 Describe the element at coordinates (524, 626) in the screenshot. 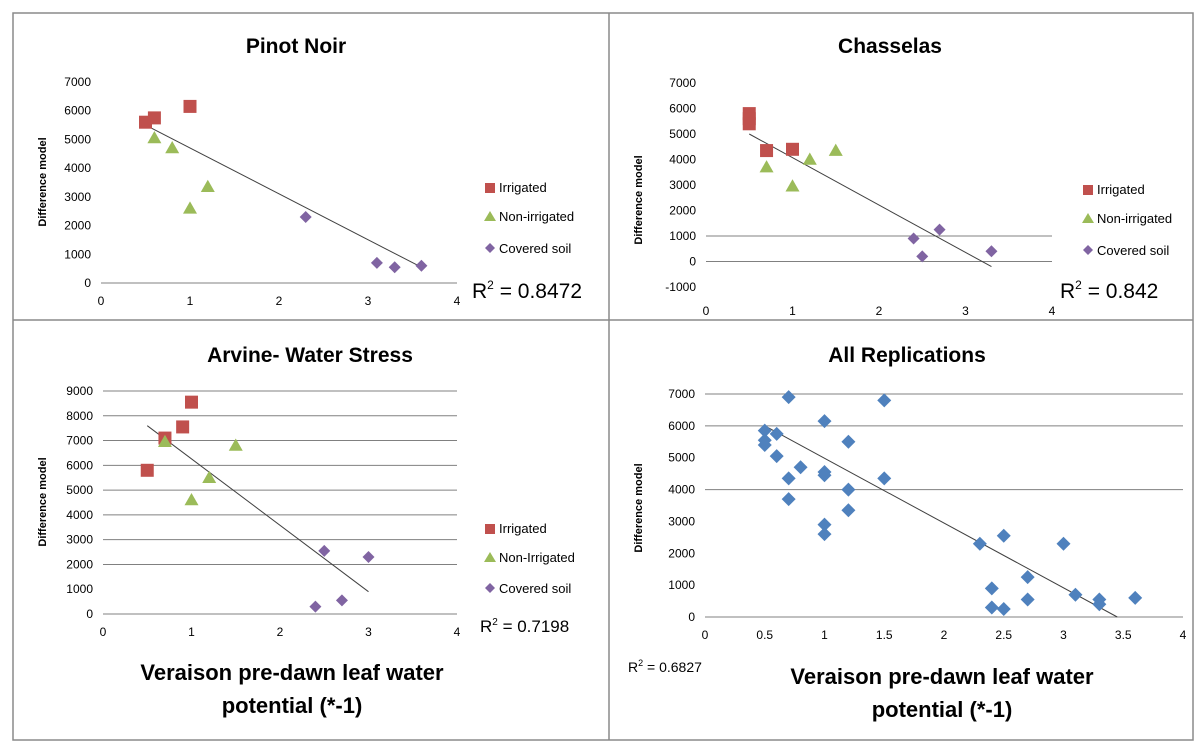

I see `r-squared-label: R2 = 0.7198` at that location.